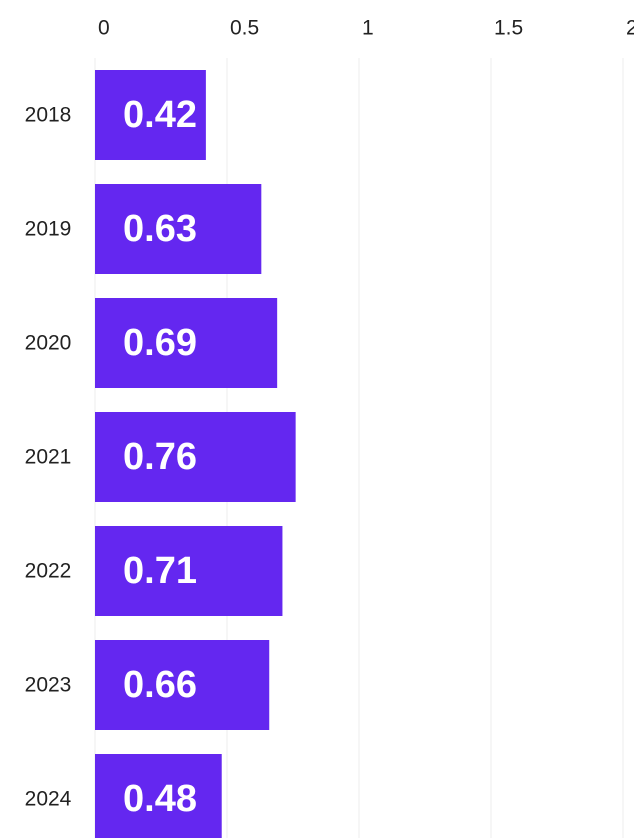 Image resolution: width=634 pixels, height=838 pixels. Describe the element at coordinates (48, 457) in the screenshot. I see `y-tick-label: 2021` at that location.